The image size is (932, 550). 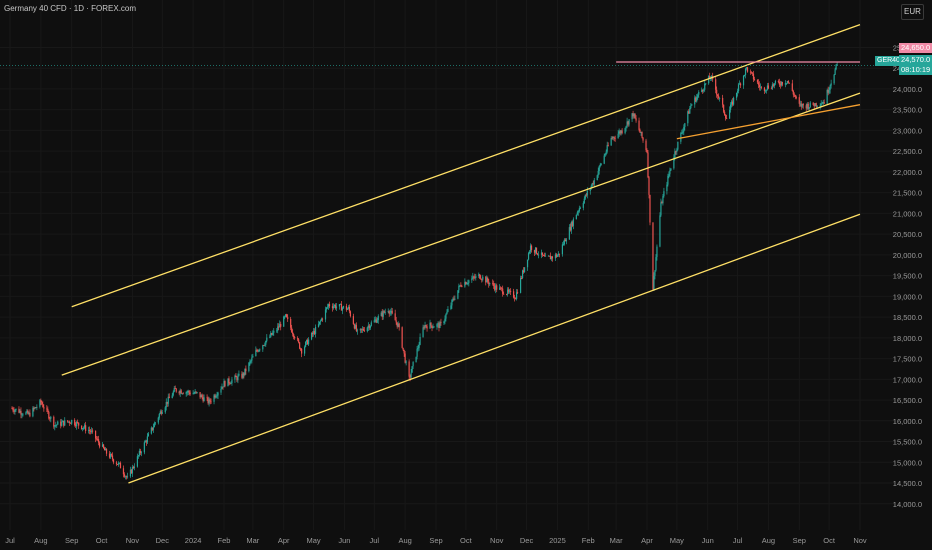 I want to click on x-tick-label: Dec, so click(x=163, y=540).